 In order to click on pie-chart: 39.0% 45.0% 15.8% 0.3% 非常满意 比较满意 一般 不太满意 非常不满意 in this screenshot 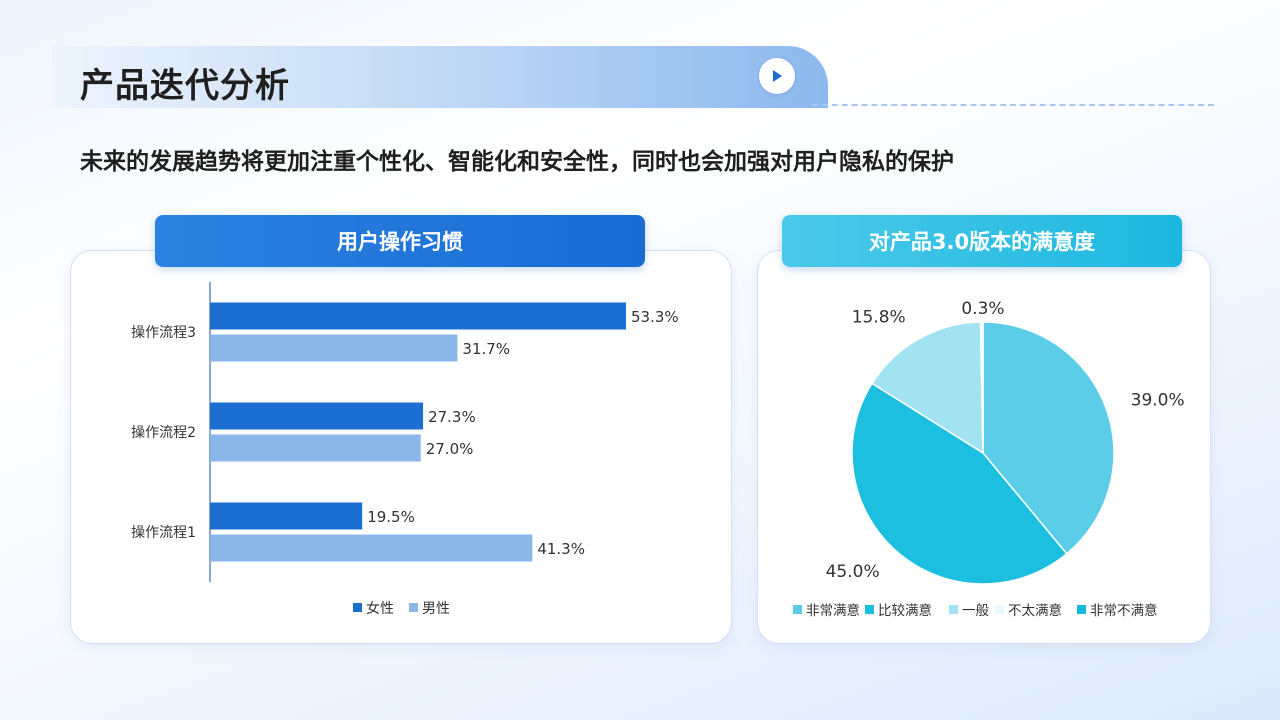, I will do `click(989, 459)`.